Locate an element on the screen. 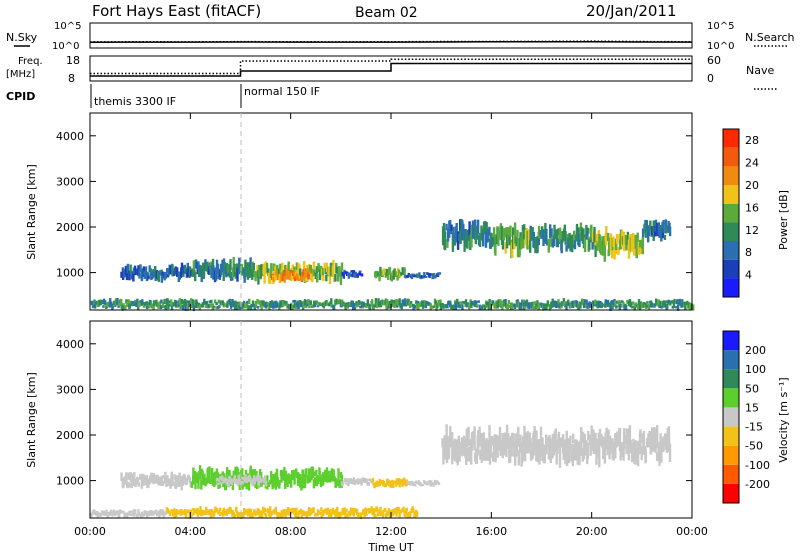 This screenshot has height=554, width=800. power-colorbar-tick-label: 20 is located at coordinates (752, 185).